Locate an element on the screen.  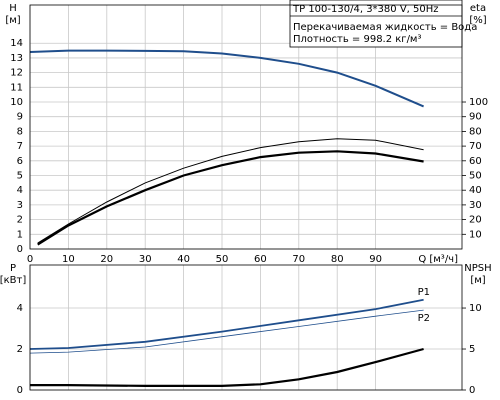
y-tick-label: 3 is located at coordinates (20, 205).